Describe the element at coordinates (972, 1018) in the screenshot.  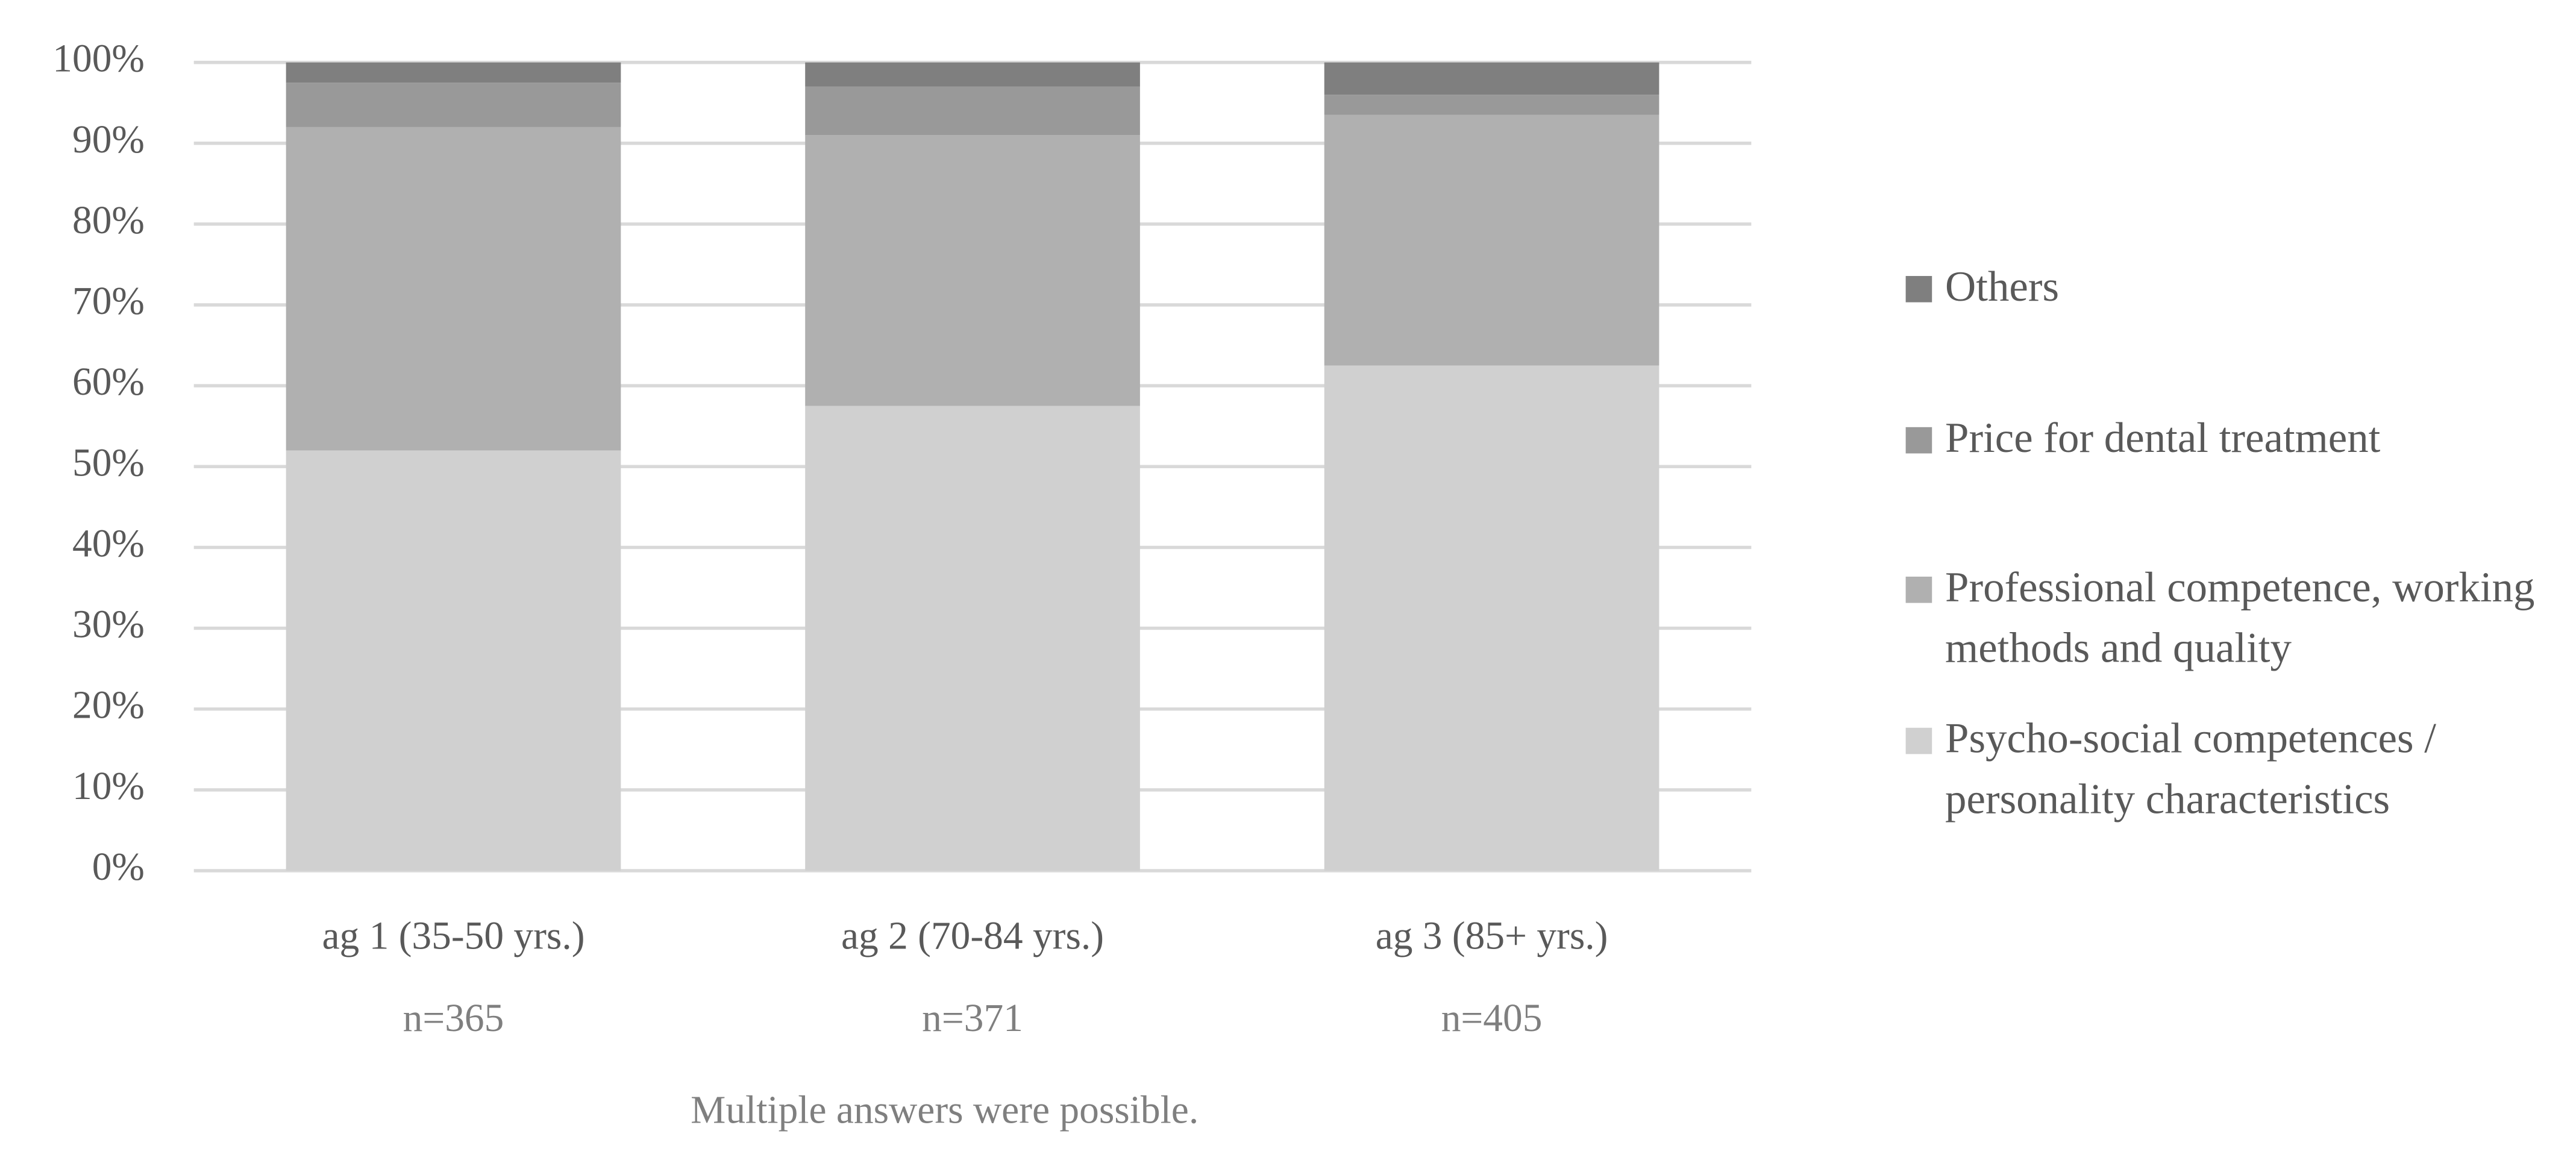
I see `sample-size: n=371` at that location.